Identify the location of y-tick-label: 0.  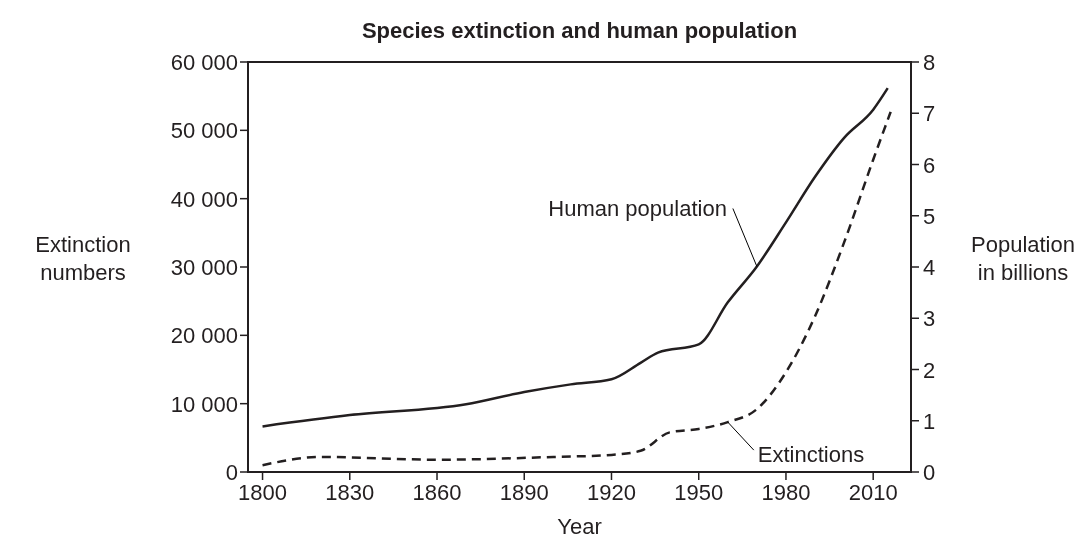
(231, 472).